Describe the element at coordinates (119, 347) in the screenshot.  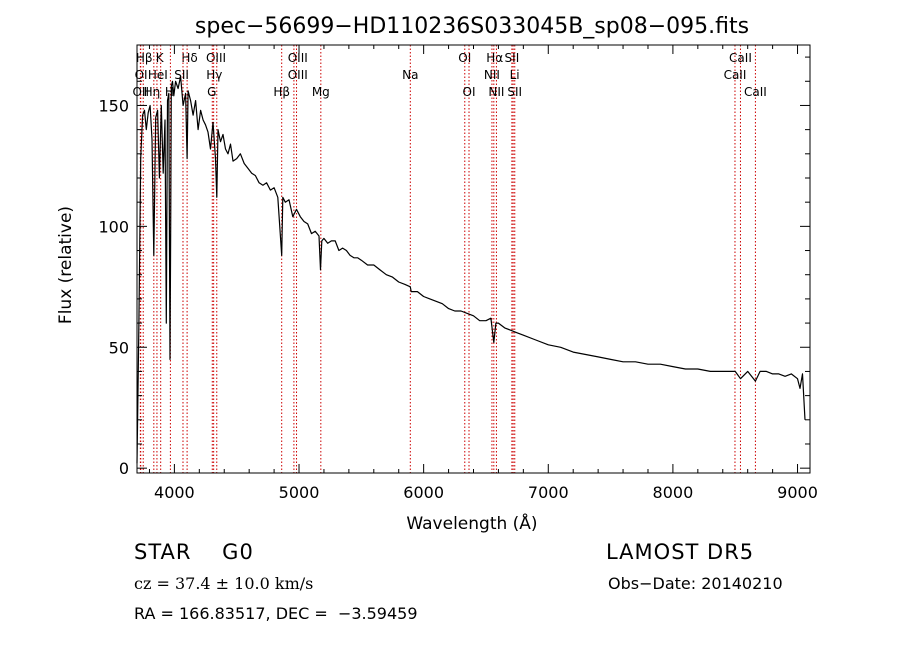
I see `y-tick-label-1: 50` at that location.